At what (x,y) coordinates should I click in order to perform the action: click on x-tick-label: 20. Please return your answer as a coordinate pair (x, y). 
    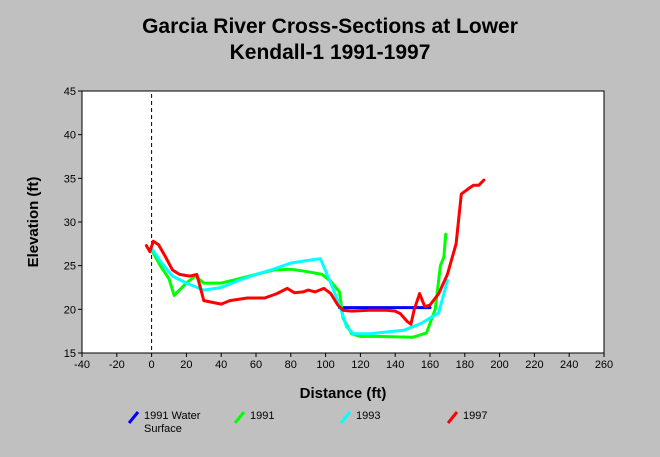
    Looking at the image, I should click on (186, 365).